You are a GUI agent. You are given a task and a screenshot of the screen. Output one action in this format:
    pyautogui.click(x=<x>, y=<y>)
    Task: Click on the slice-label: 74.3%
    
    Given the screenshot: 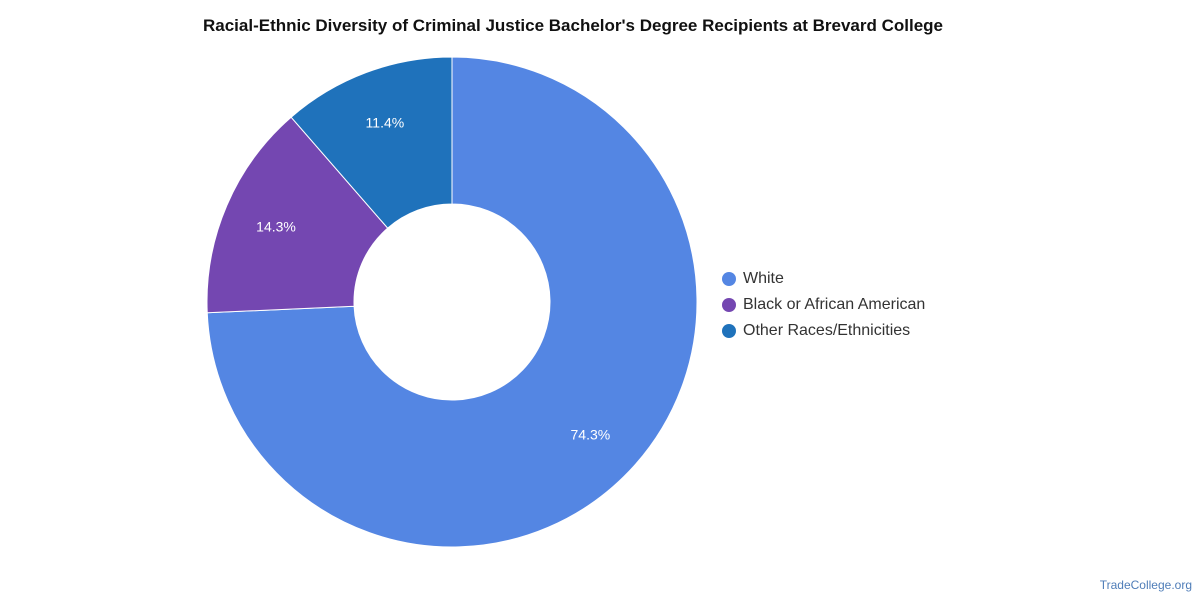 What is the action you would take?
    pyautogui.click(x=591, y=434)
    